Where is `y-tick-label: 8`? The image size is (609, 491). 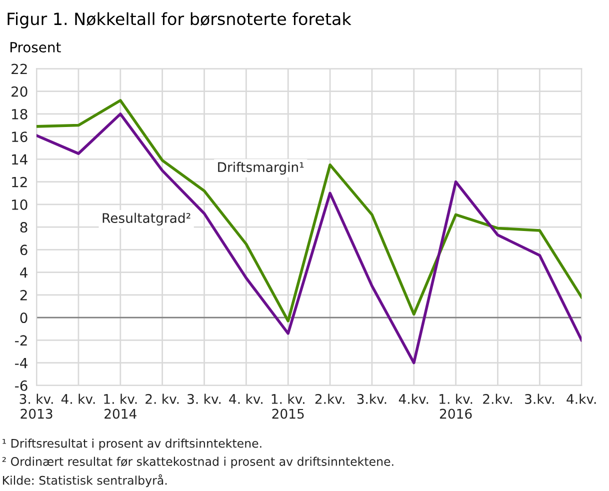
y-tick-label: 8 is located at coordinates (24, 227).